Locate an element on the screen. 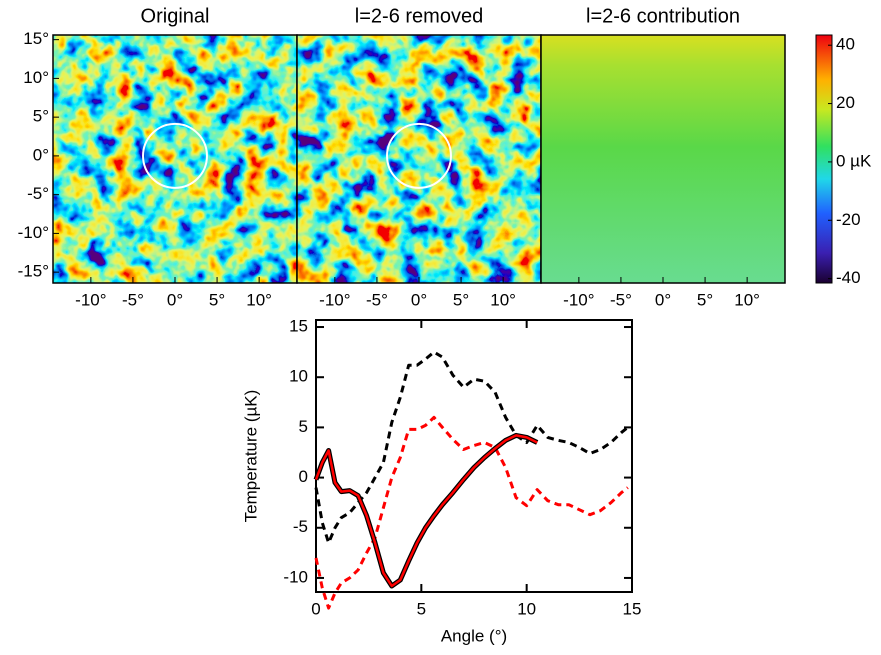  y-tick-label: -5 is located at coordinates (300, 526).